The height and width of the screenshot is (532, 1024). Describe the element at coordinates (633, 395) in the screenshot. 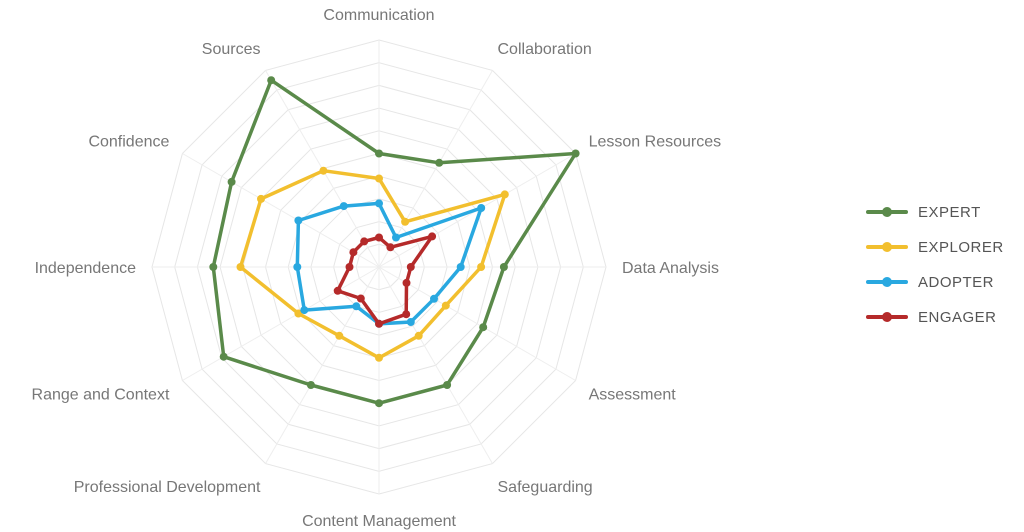

I see `axis-label-assessment: Assessment` at that location.